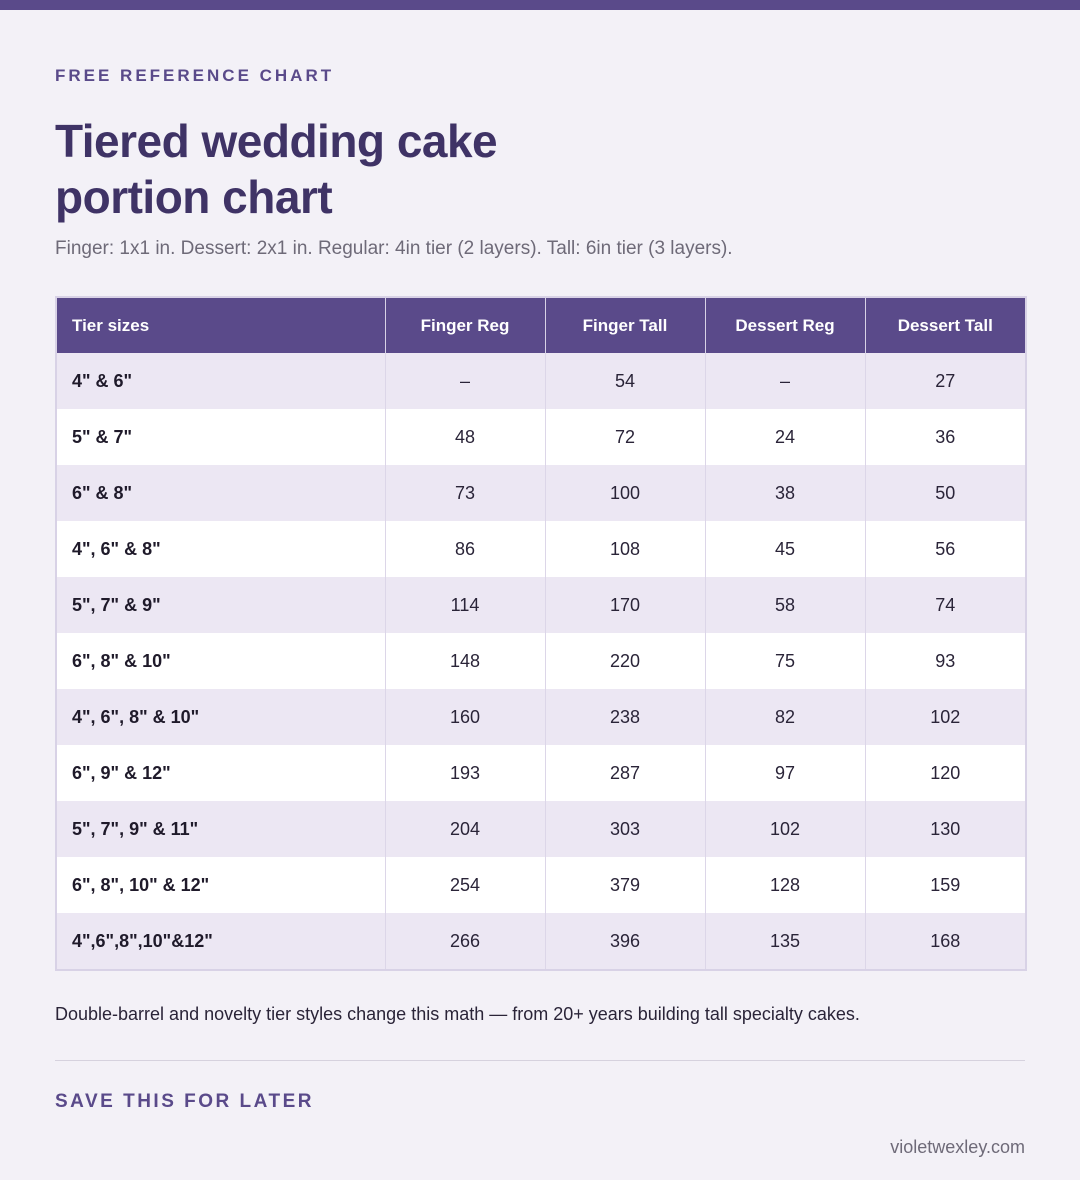 The image size is (1080, 1180). Describe the element at coordinates (465, 661) in the screenshot. I see `cell-finger-reg: 148` at that location.